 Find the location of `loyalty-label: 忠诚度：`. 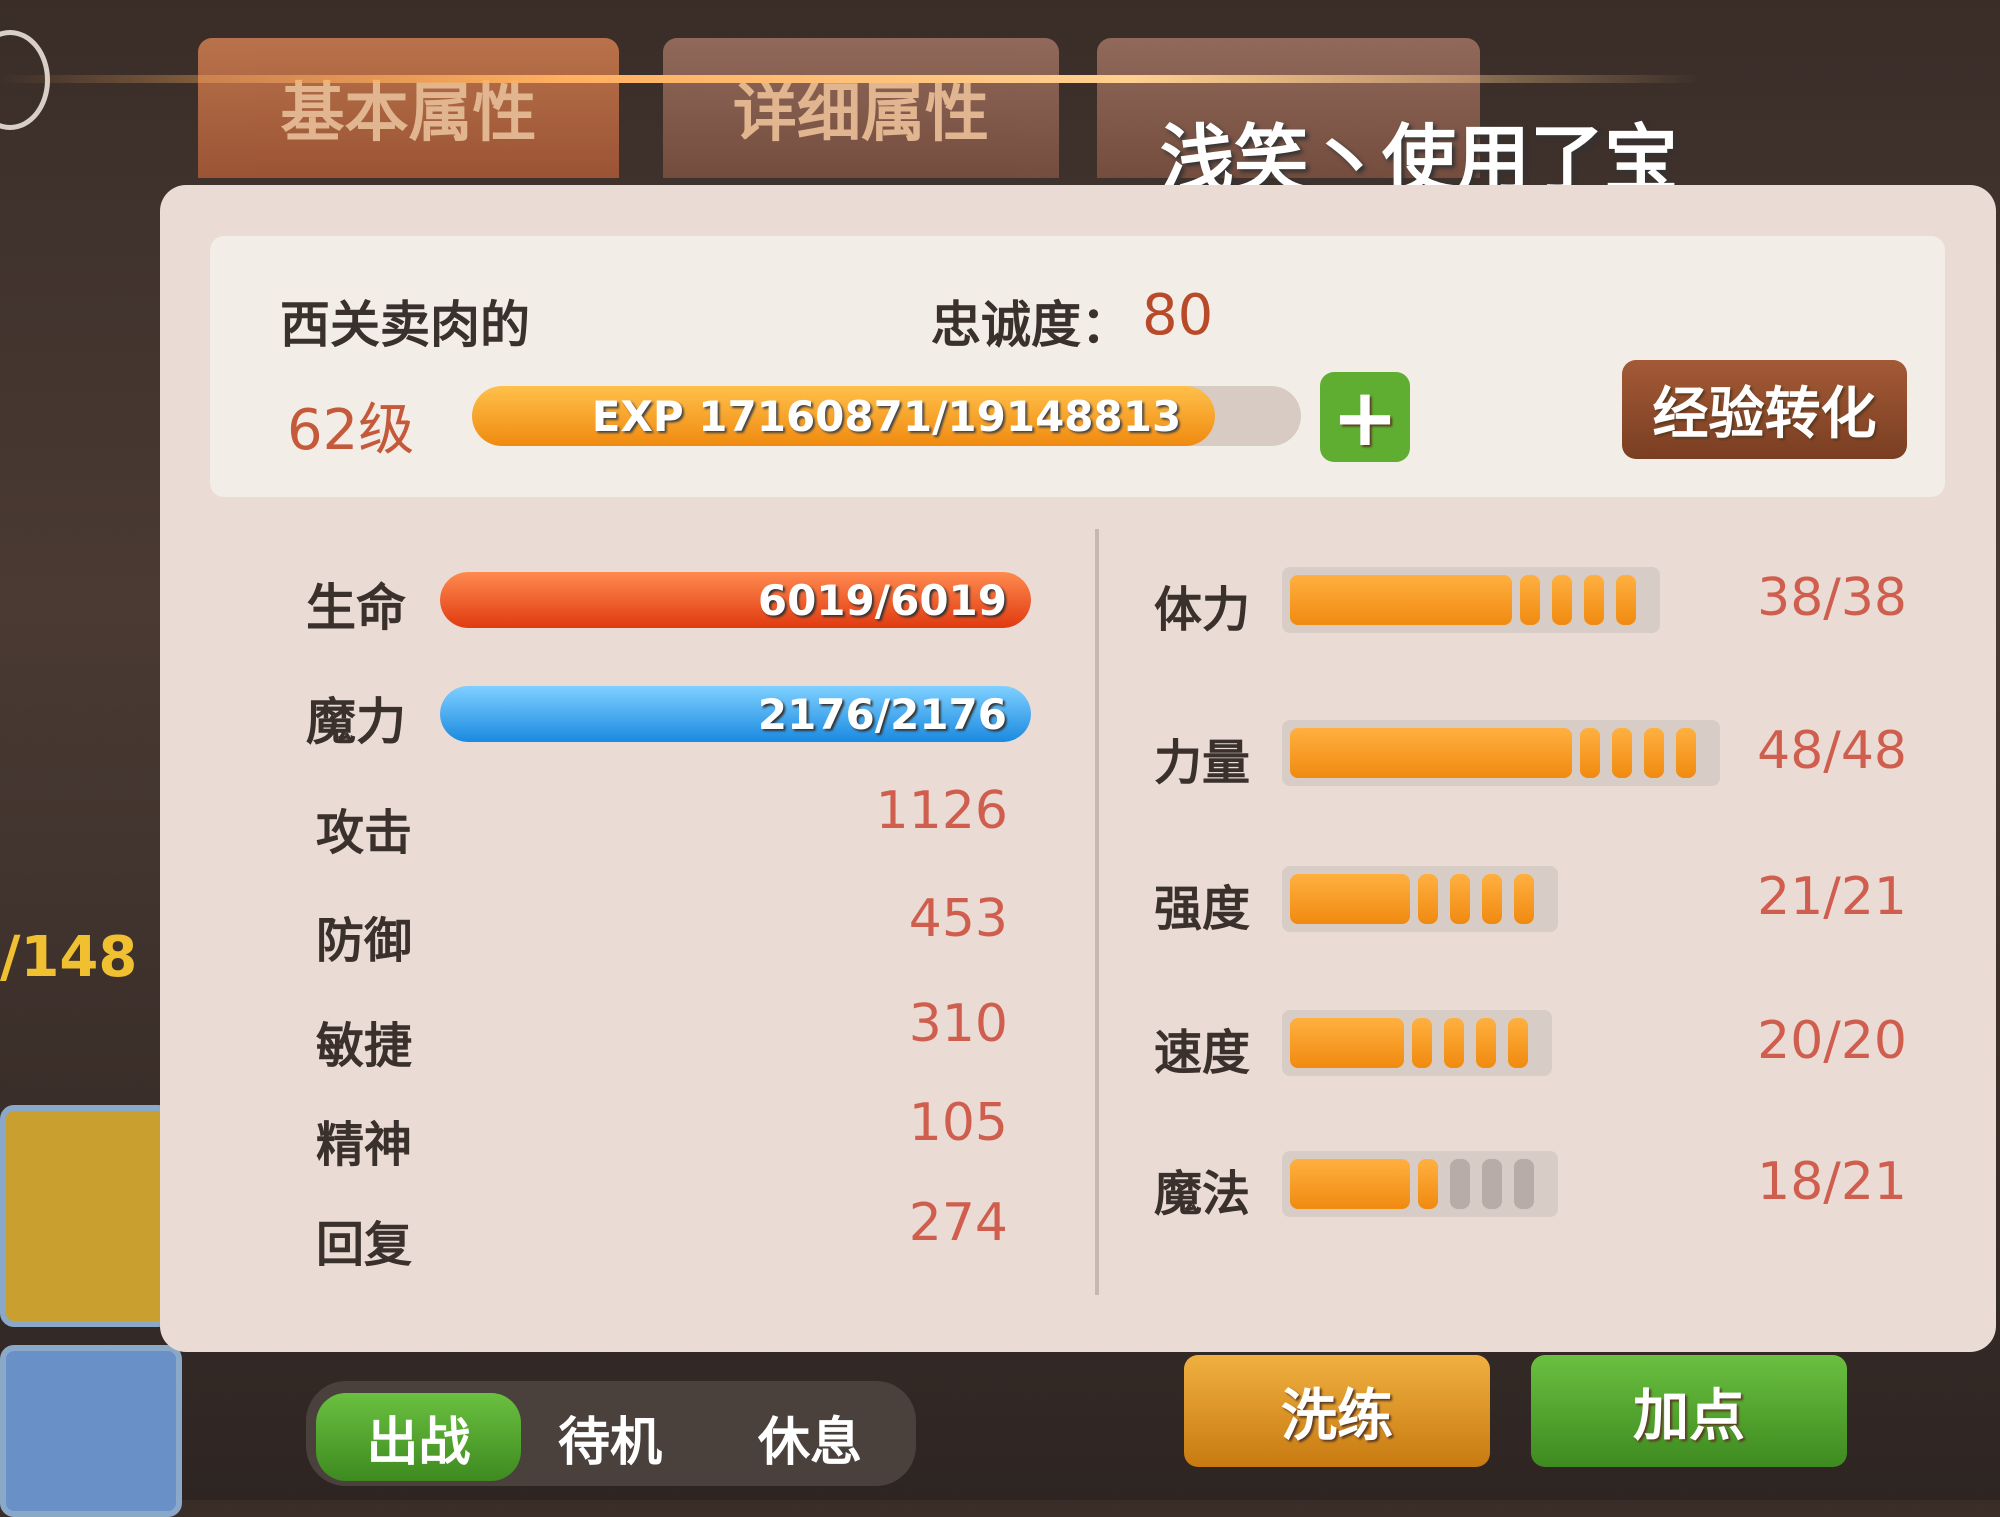

loyalty-label: 忠诚度： is located at coordinates (1031, 325).